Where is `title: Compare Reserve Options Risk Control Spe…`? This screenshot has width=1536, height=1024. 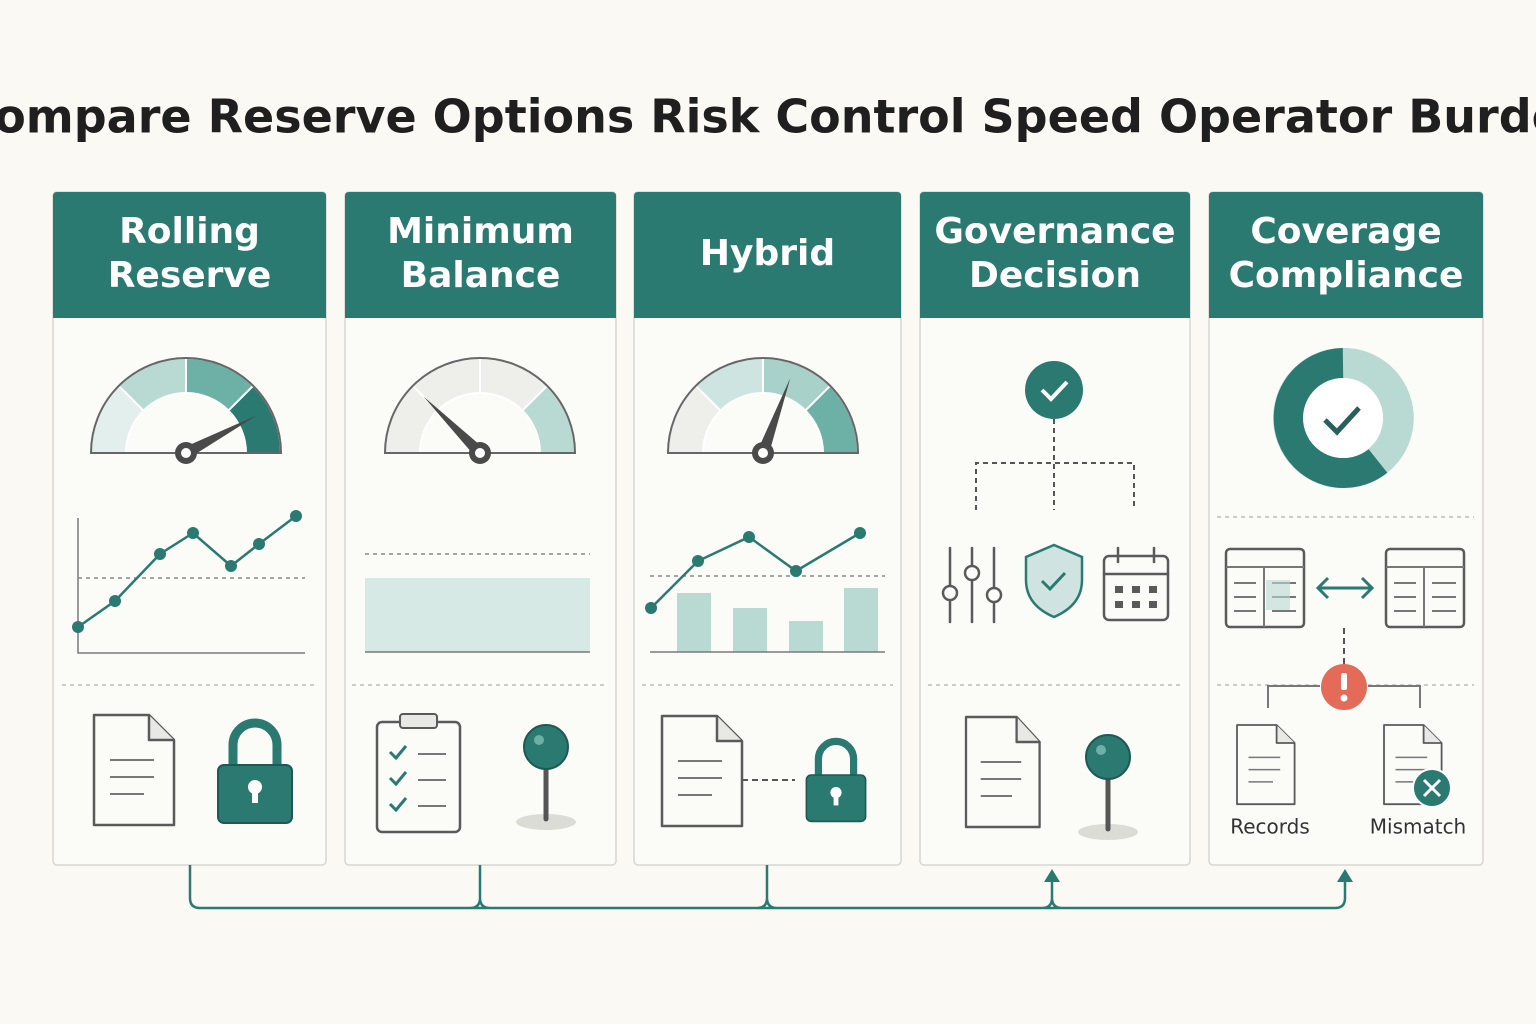
title: Compare Reserve Options Risk Control Spe… is located at coordinates (768, 117).